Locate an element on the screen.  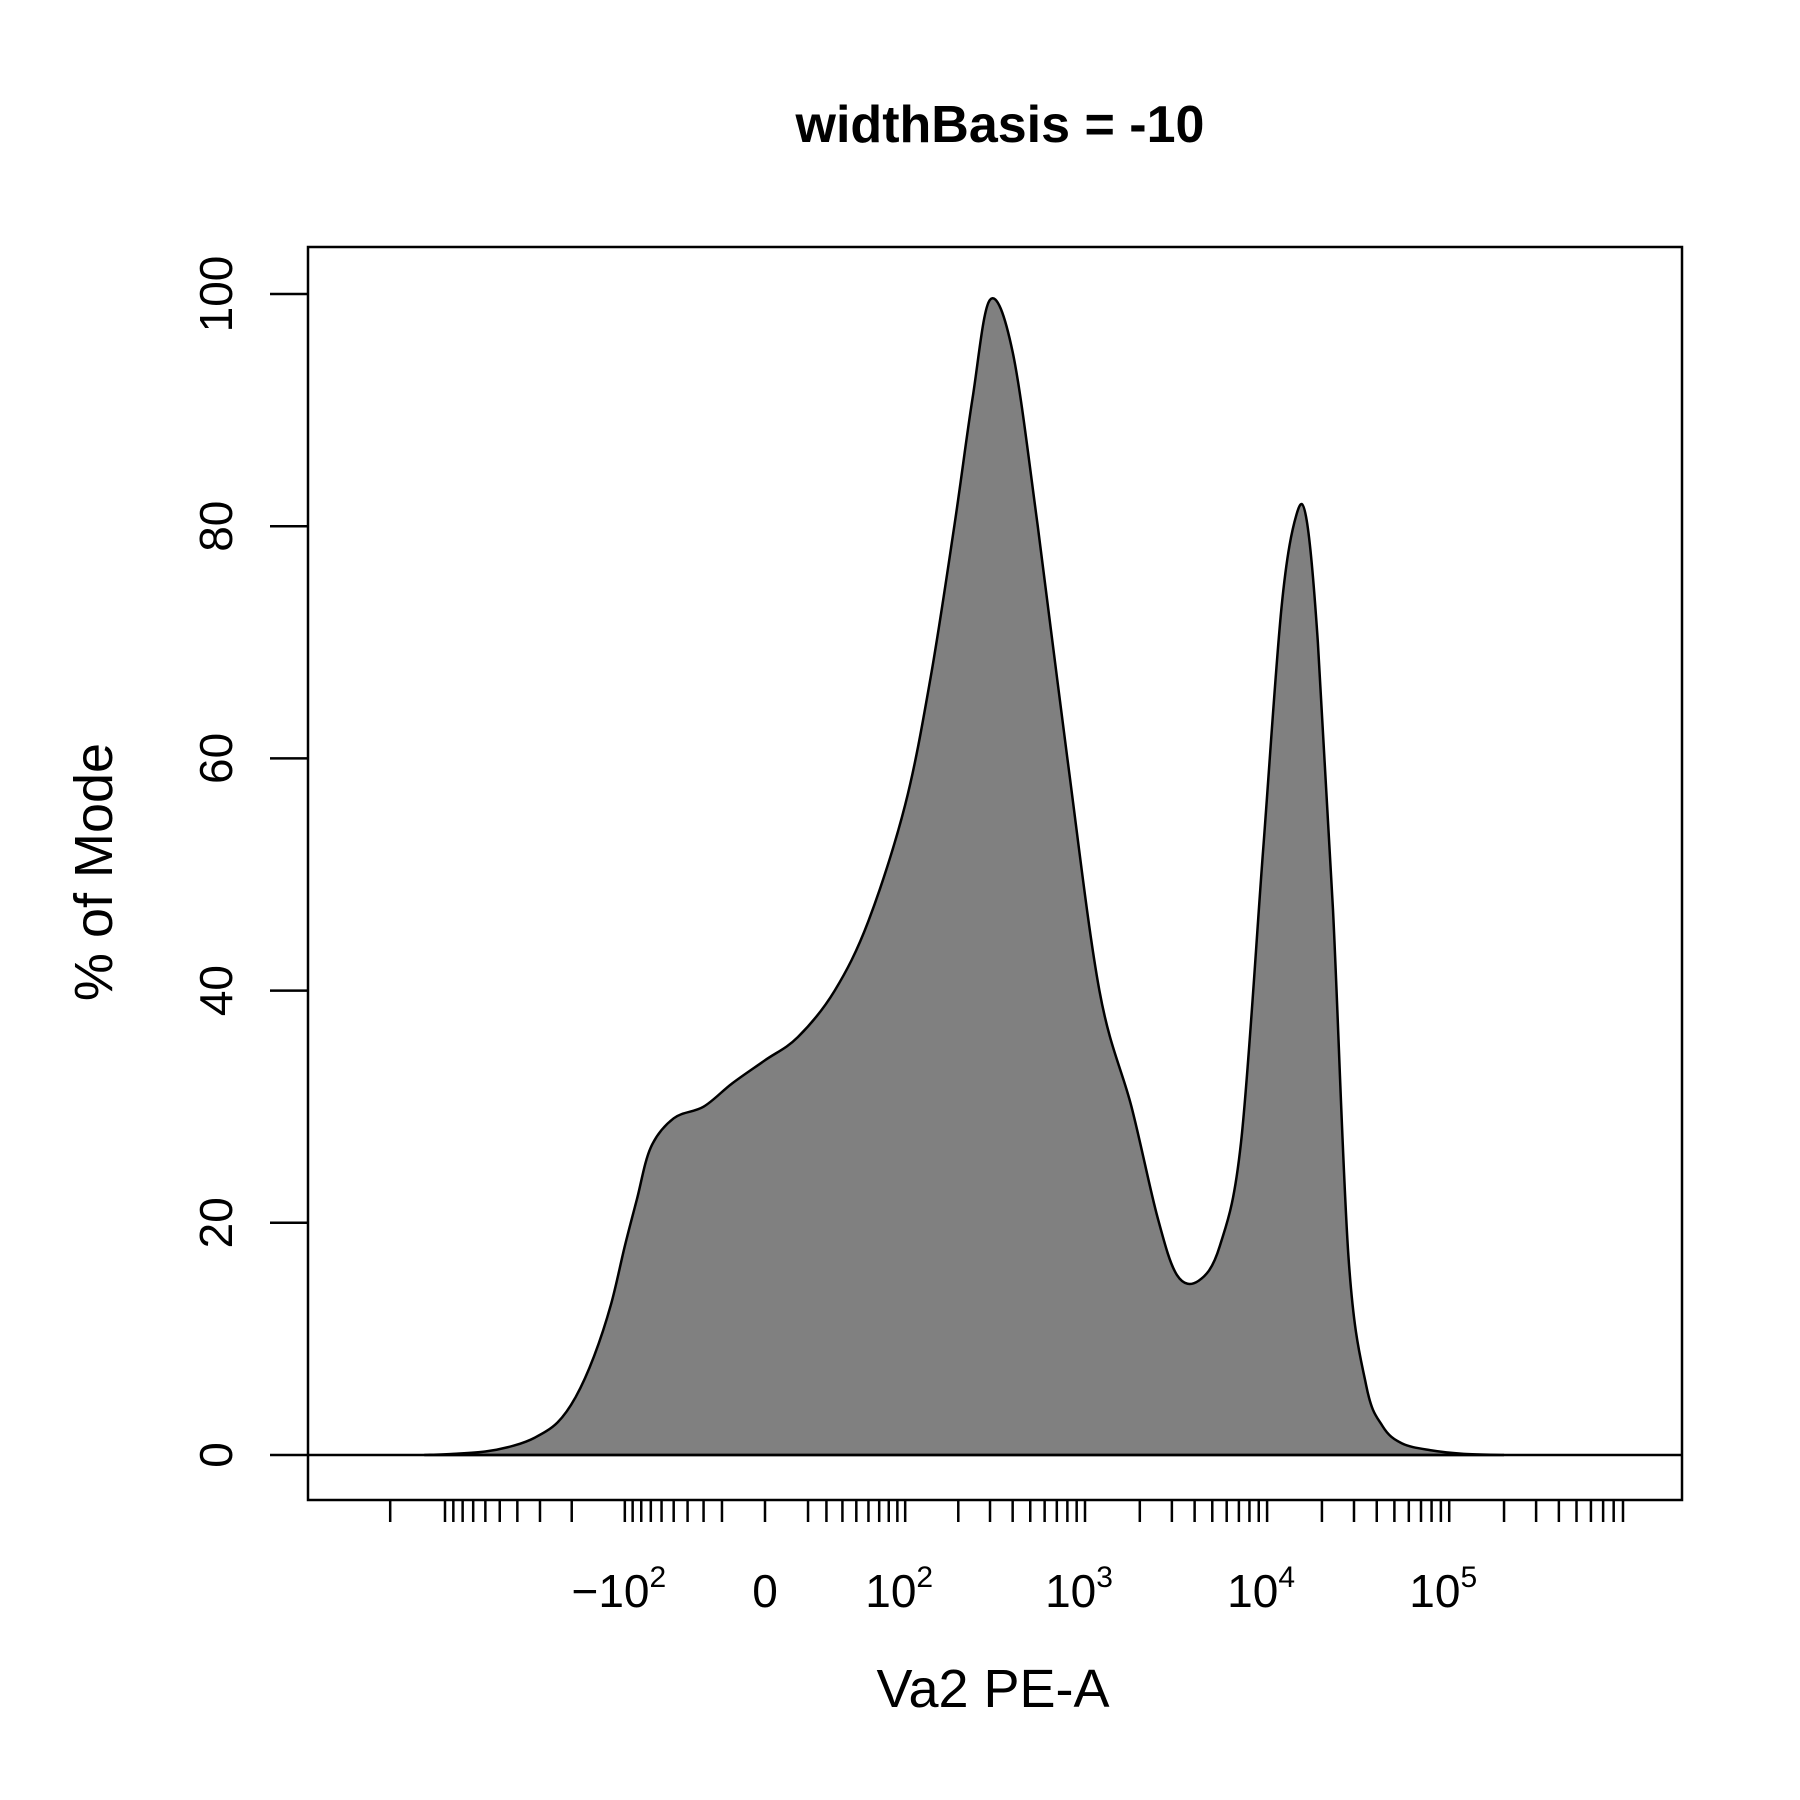
y-tick-label: 40 is located at coordinates (216, 990).